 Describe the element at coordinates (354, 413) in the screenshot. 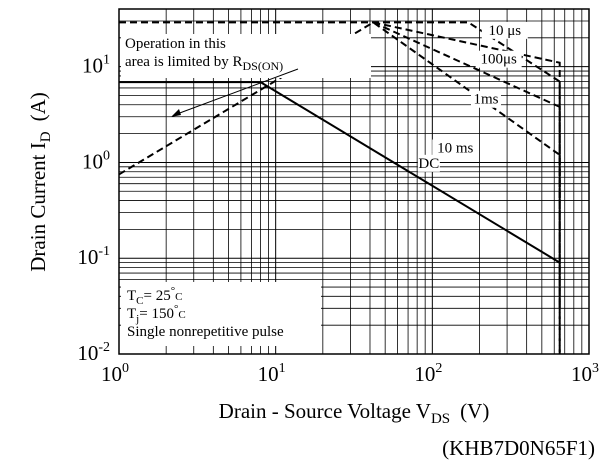

I see `x-axis-title: Drain - Source Voltage VDS (V)` at that location.